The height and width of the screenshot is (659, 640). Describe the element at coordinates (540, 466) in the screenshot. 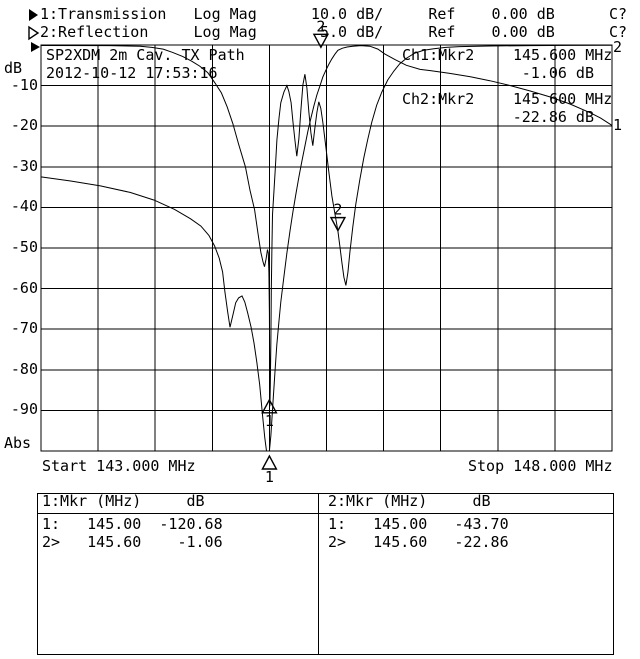

I see `x-axis-stop-label: Stop 148.000 MHz` at that location.